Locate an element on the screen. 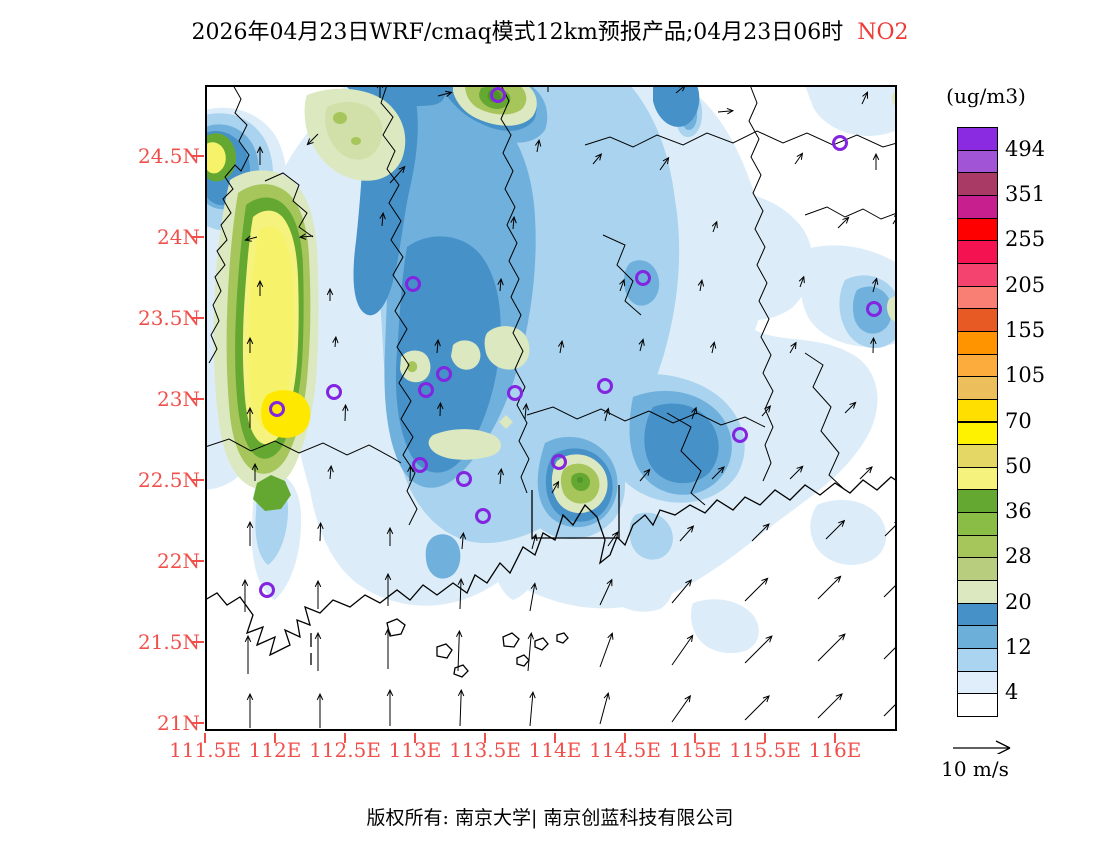 The height and width of the screenshot is (850, 1100). colorbar is located at coordinates (977, 422).